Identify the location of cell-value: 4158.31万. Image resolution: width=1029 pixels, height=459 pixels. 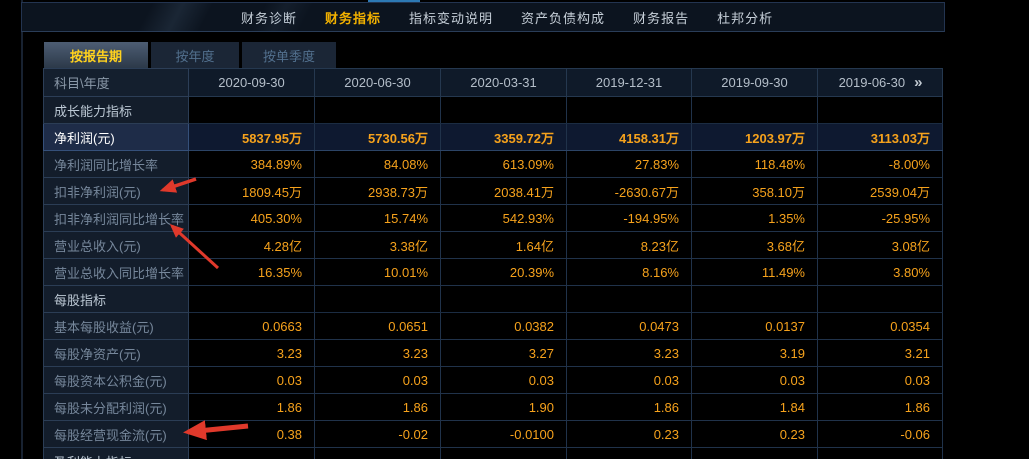
(629, 137).